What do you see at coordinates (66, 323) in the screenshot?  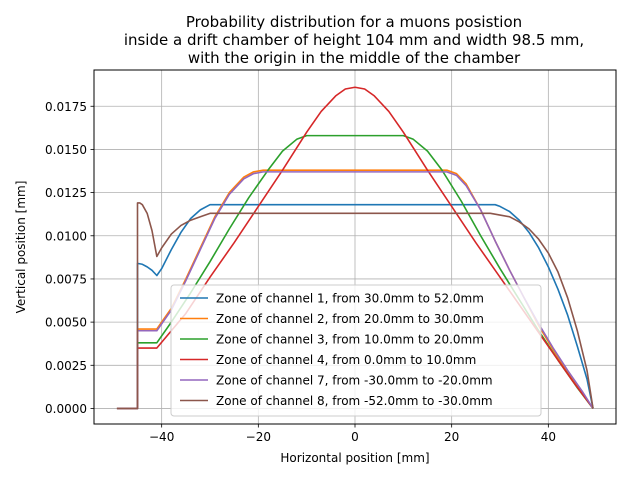 I see `y-tick-label: 0.0050` at bounding box center [66, 323].